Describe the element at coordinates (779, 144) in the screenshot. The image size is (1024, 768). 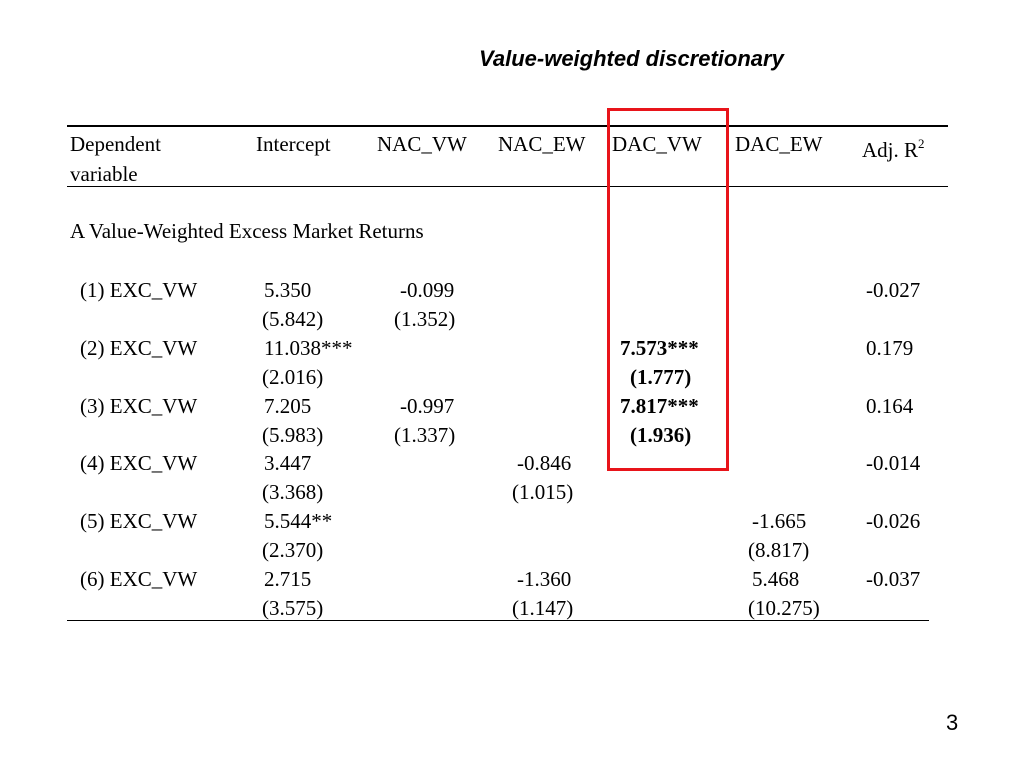
I see `header-dac-ew: DAC_EW` at that location.